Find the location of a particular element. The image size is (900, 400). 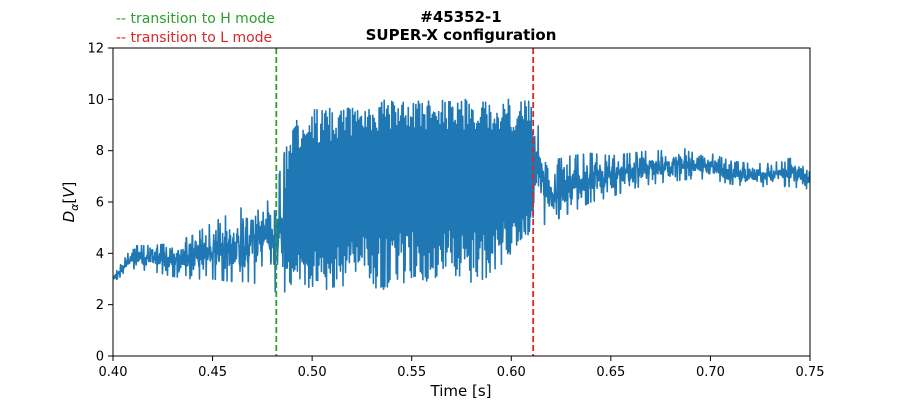

y-tick-label: 6 is located at coordinates (100, 203).